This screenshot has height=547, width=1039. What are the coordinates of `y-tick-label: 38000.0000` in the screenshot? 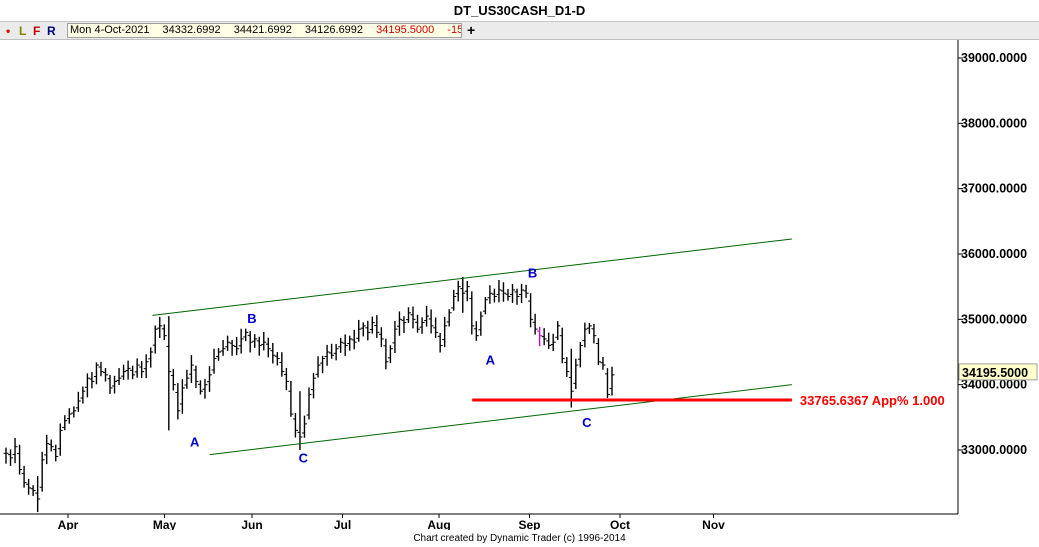 It's located at (994, 123).